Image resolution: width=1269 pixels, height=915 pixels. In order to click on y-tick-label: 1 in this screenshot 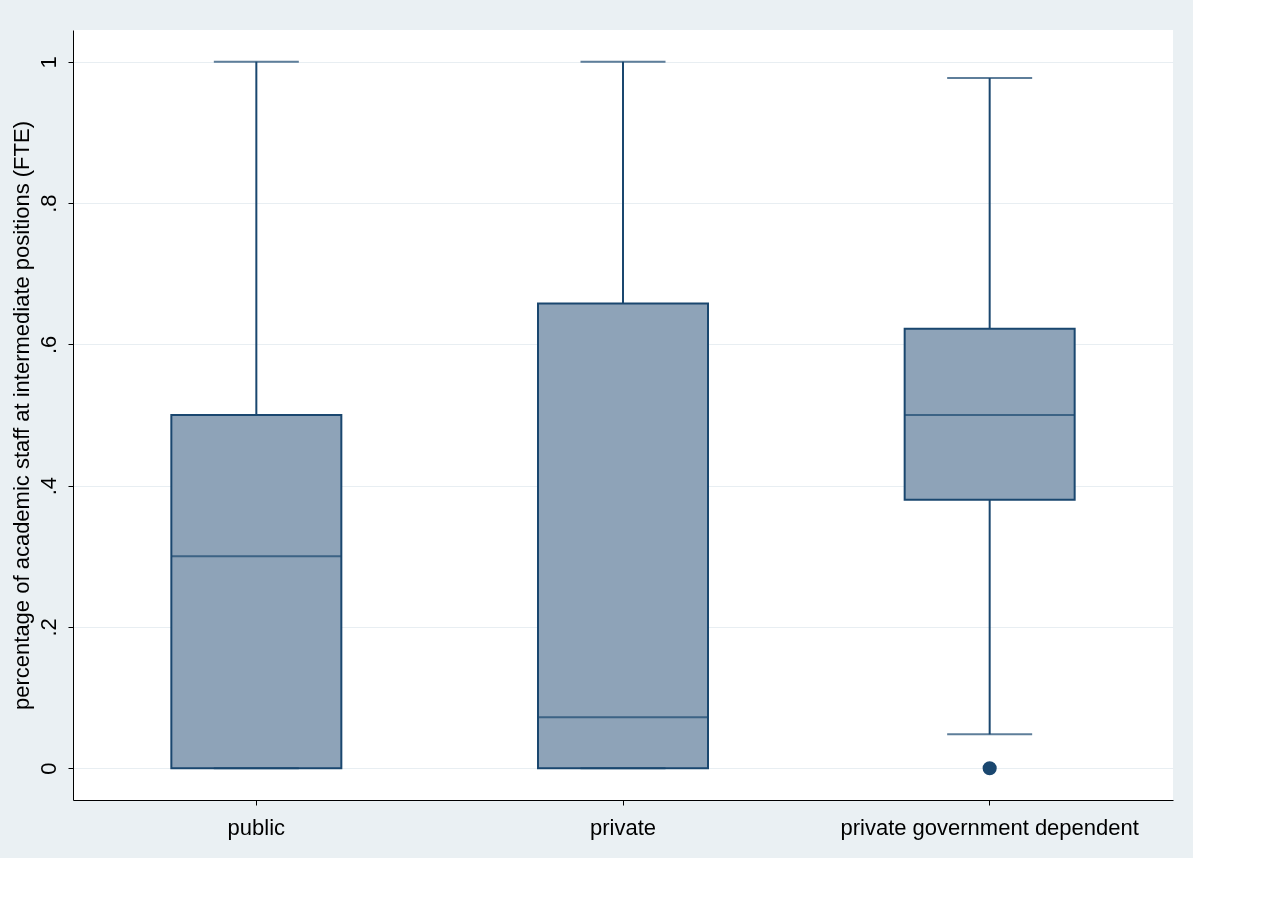, I will do `click(48, 62)`.